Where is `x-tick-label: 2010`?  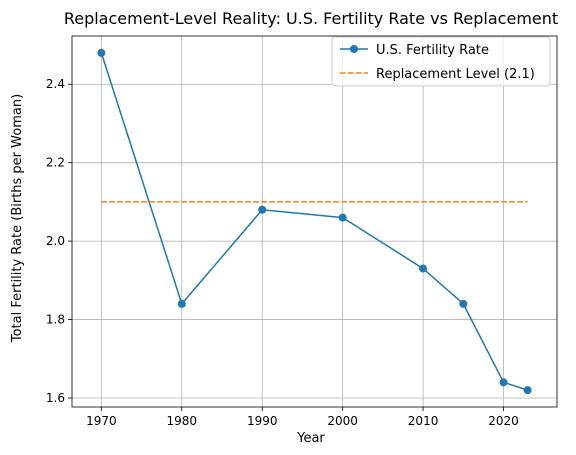
x-tick-label: 2010 is located at coordinates (423, 421).